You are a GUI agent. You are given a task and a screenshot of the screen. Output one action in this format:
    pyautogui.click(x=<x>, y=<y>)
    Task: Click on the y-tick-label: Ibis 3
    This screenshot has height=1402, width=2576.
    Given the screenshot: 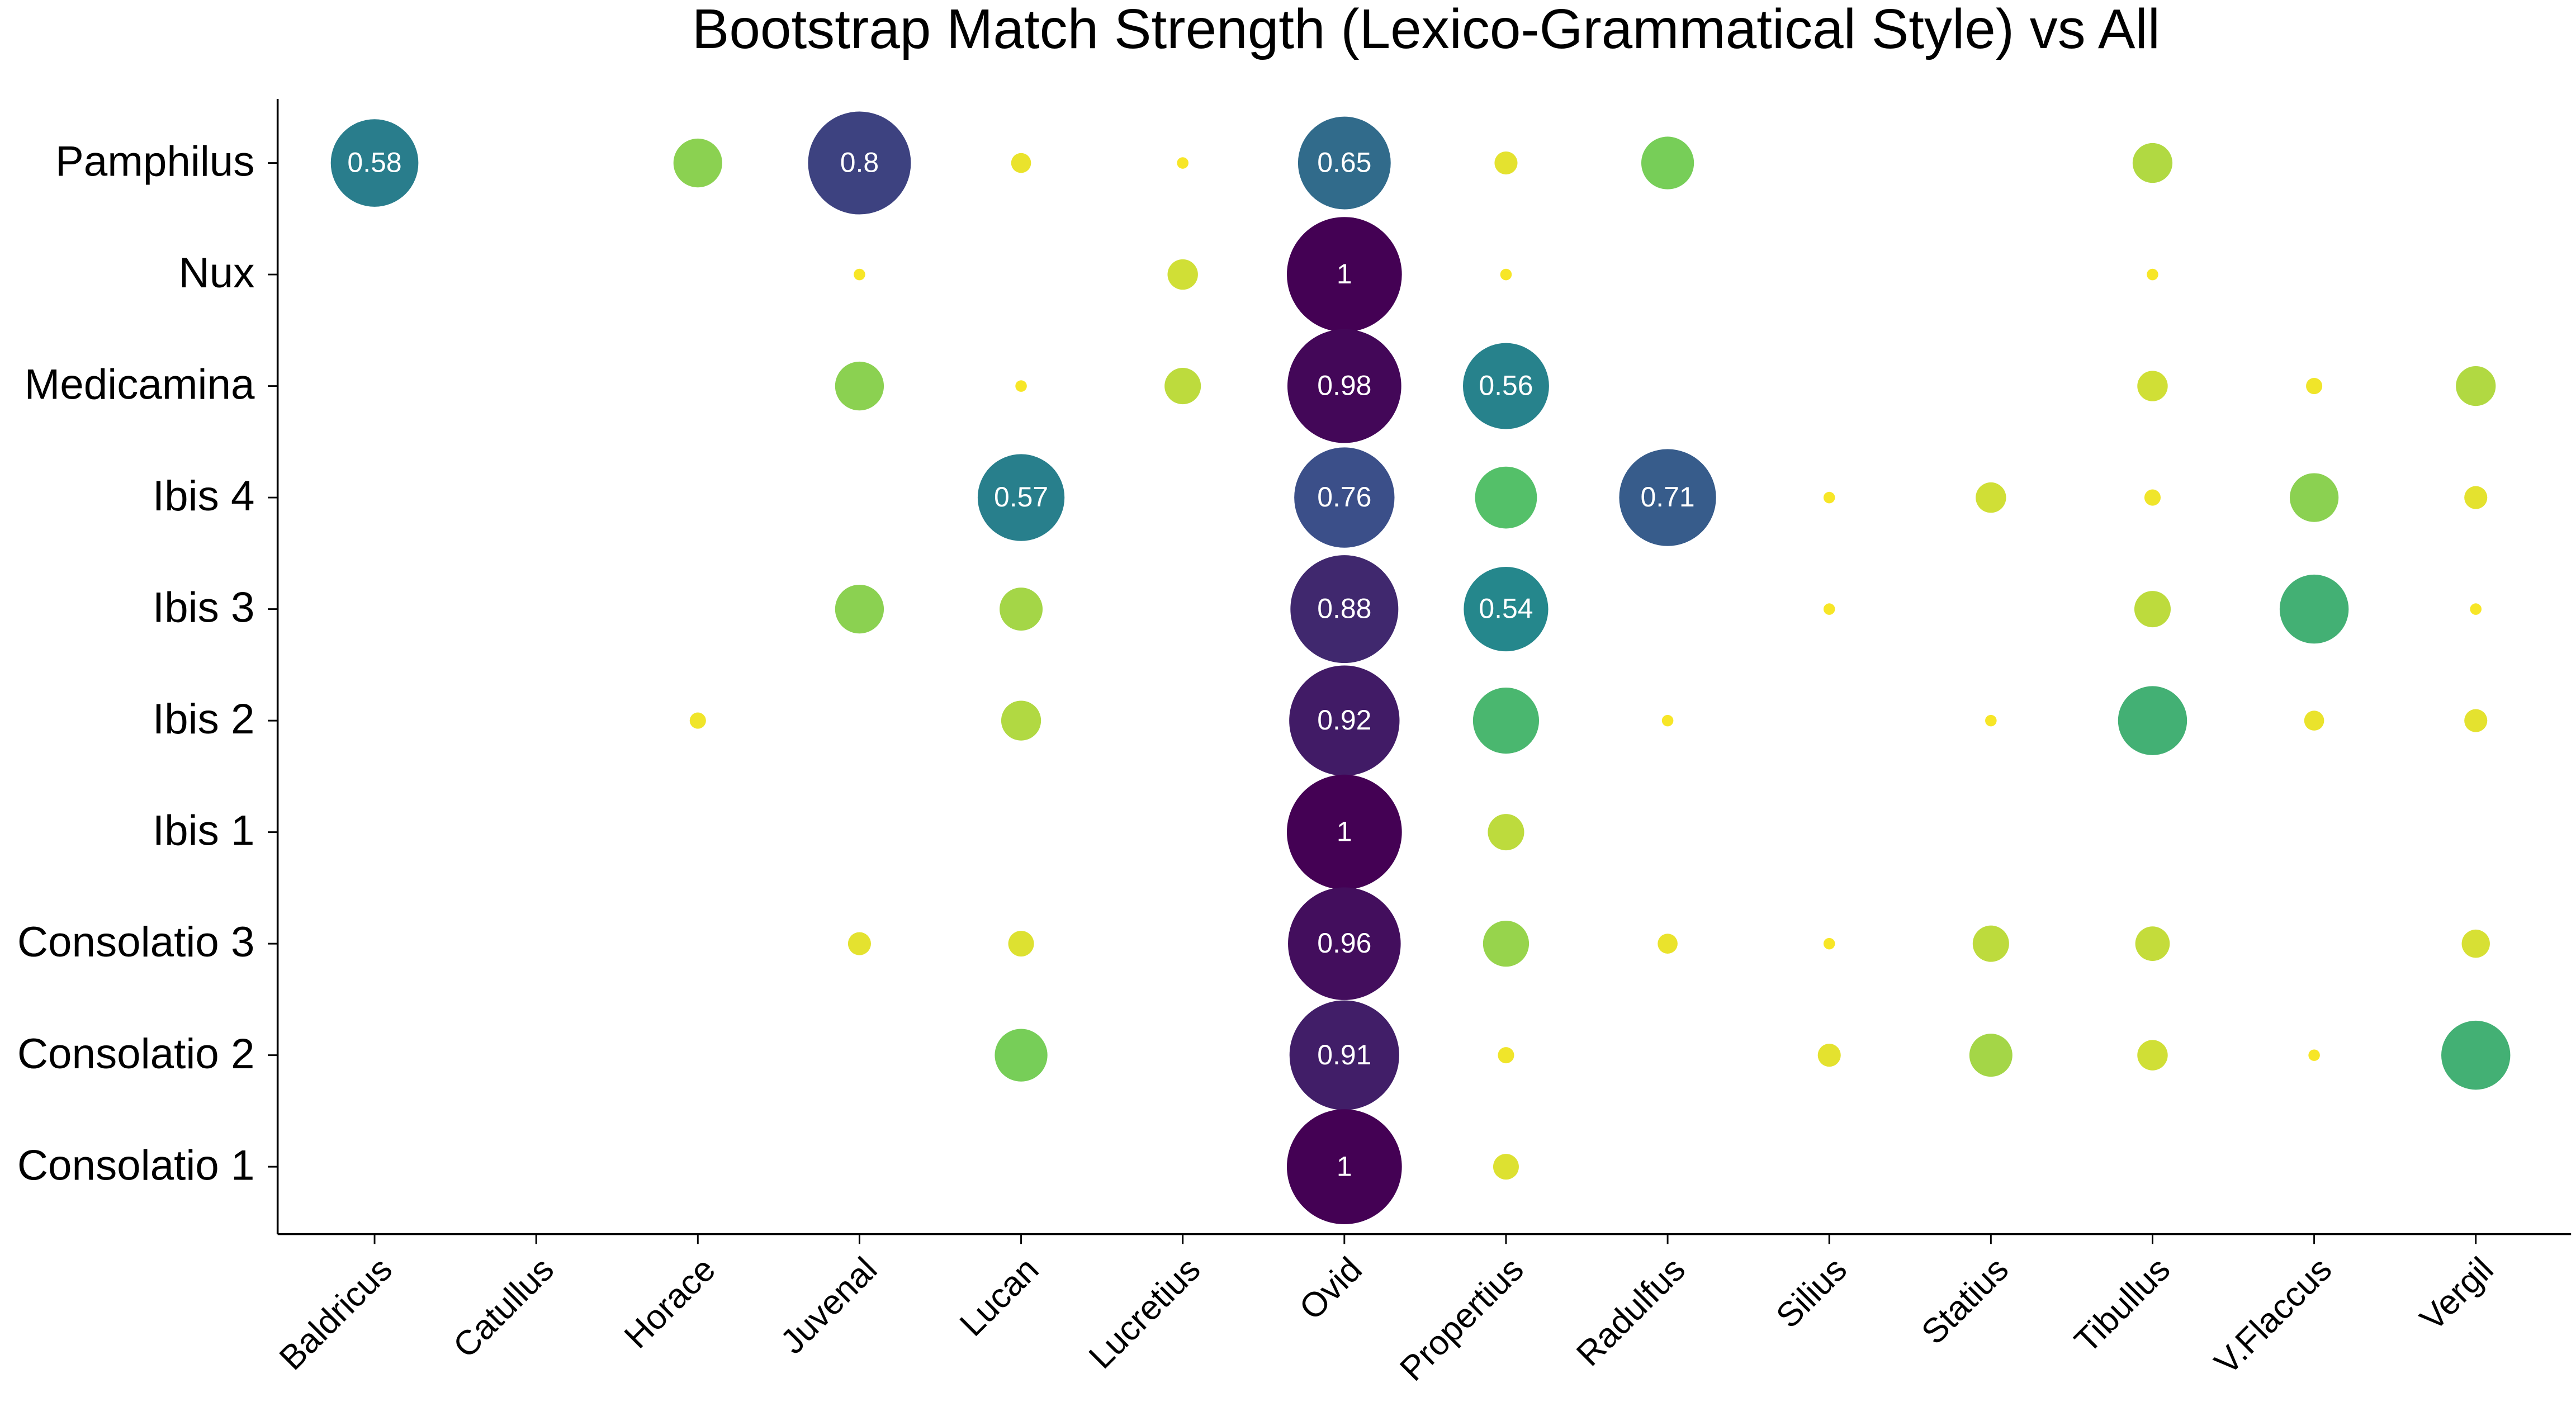 What is the action you would take?
    pyautogui.click(x=204, y=608)
    